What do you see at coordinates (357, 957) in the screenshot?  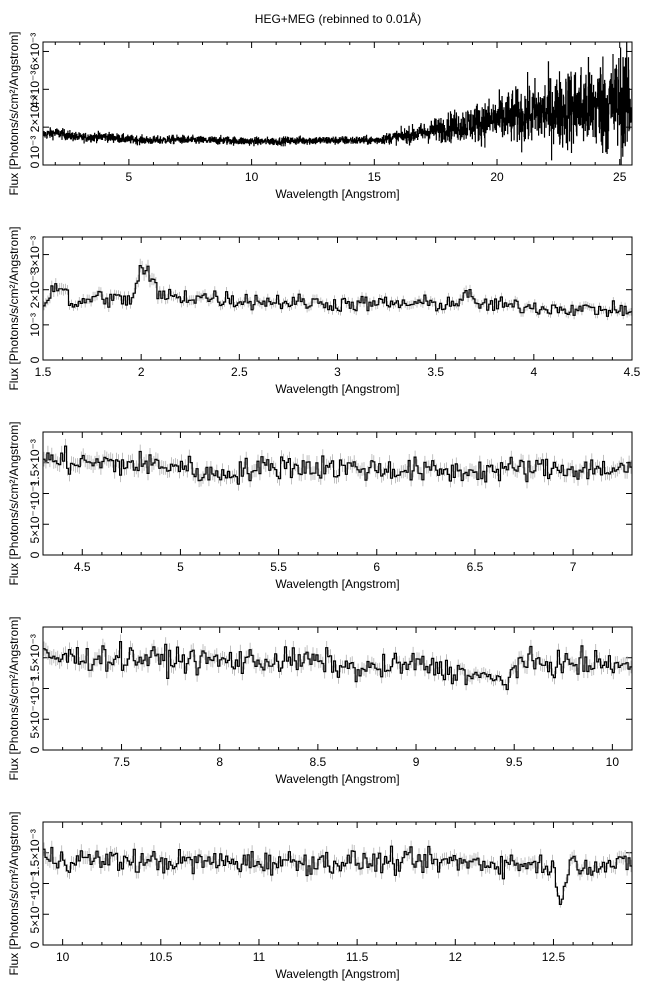 I see `x-tick-label: 11.5` at bounding box center [357, 957].